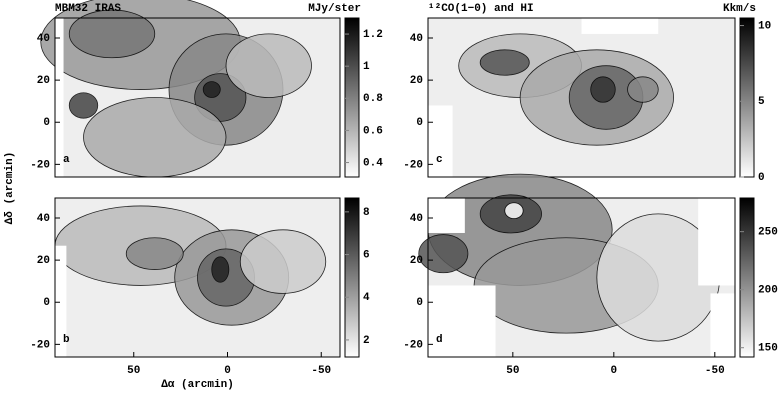 This screenshot has height=394, width=780. Describe the element at coordinates (481, 9) in the screenshot. I see `panel-title: ¹²CO(1−0) and HI` at that location.